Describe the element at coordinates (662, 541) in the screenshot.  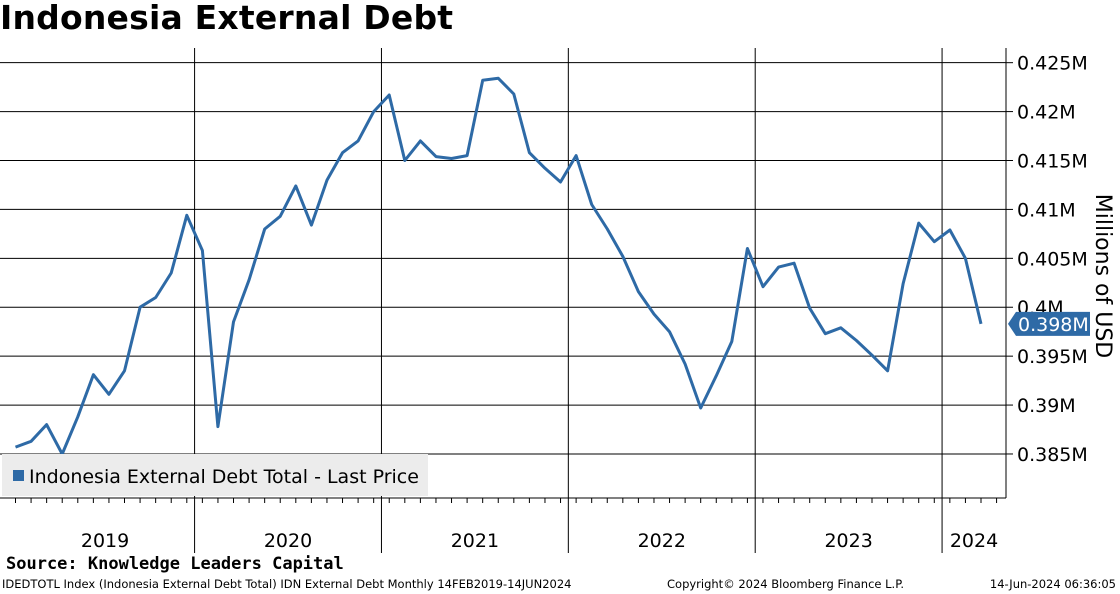
I see `x-year-label: 2022` at that location.